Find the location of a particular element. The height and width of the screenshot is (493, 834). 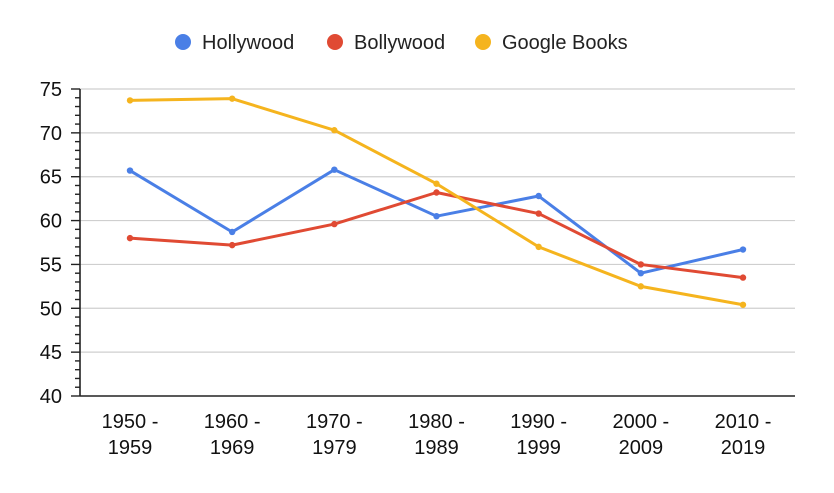

x-tick-label: 2019 is located at coordinates (743, 448).